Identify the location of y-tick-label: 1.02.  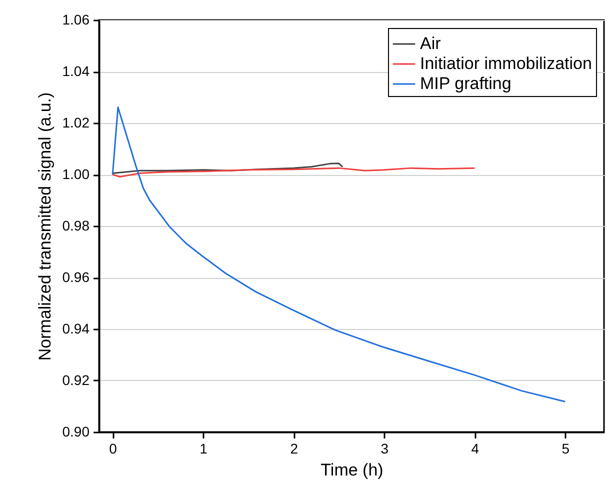
(76, 122).